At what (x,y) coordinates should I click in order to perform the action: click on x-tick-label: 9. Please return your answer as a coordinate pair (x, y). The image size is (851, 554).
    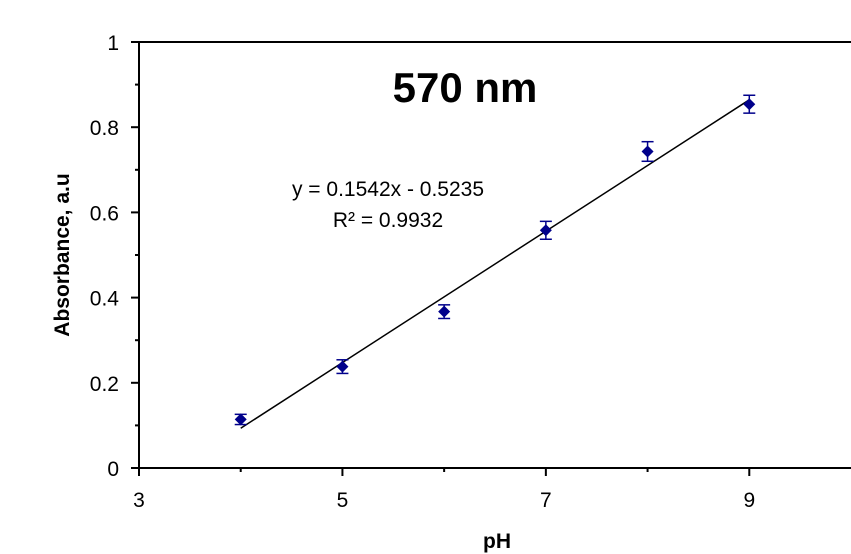
    Looking at the image, I should click on (749, 500).